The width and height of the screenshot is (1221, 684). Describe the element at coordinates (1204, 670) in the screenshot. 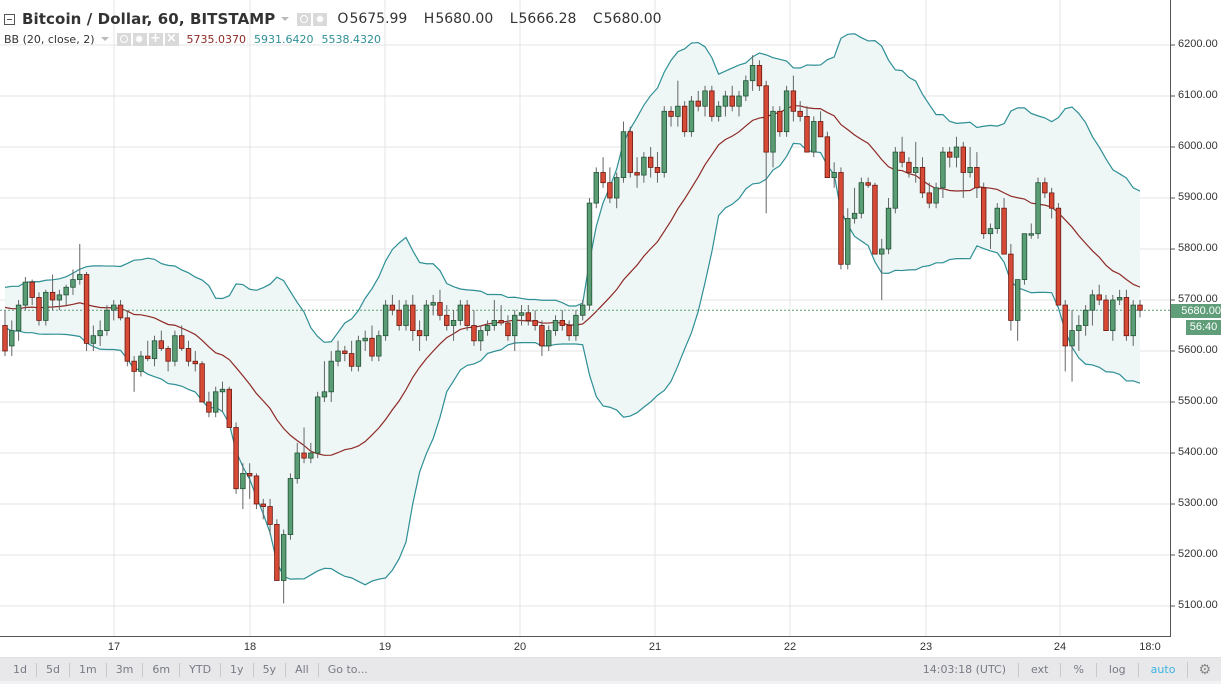

I see `settings-icon: ⚙` at that location.